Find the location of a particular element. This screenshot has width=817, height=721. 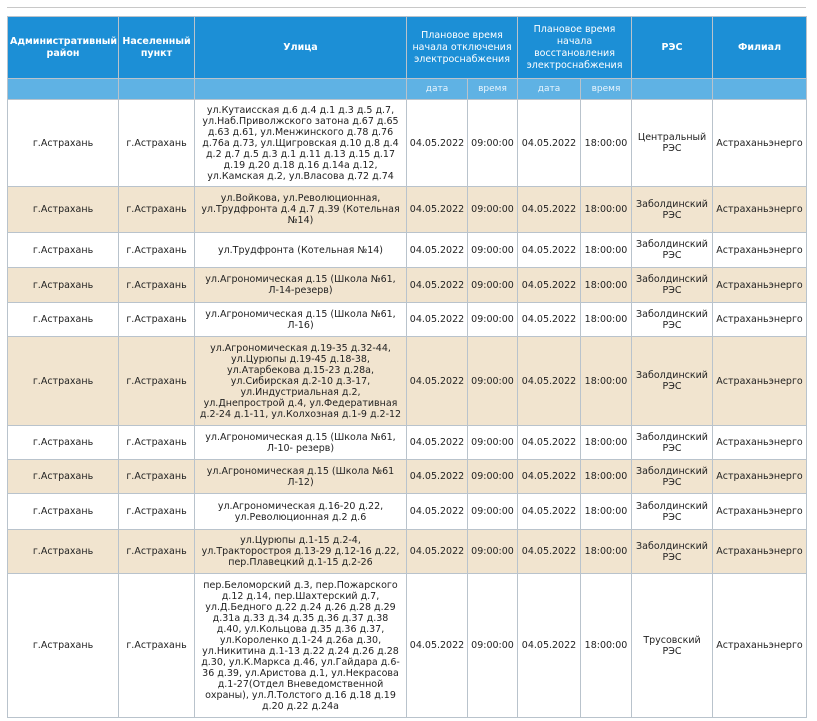

header-district: Административный район is located at coordinates (63, 47).